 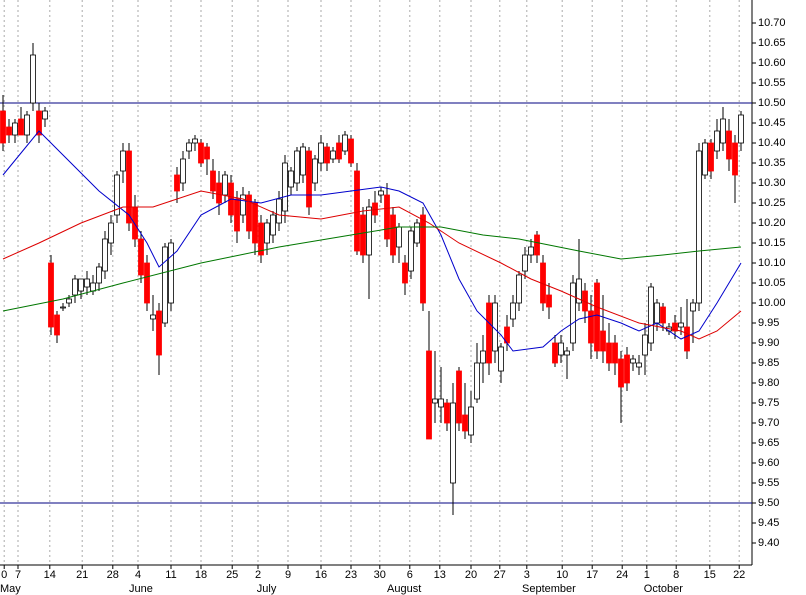 I want to click on x-tick-label: 24, so click(x=622, y=575).